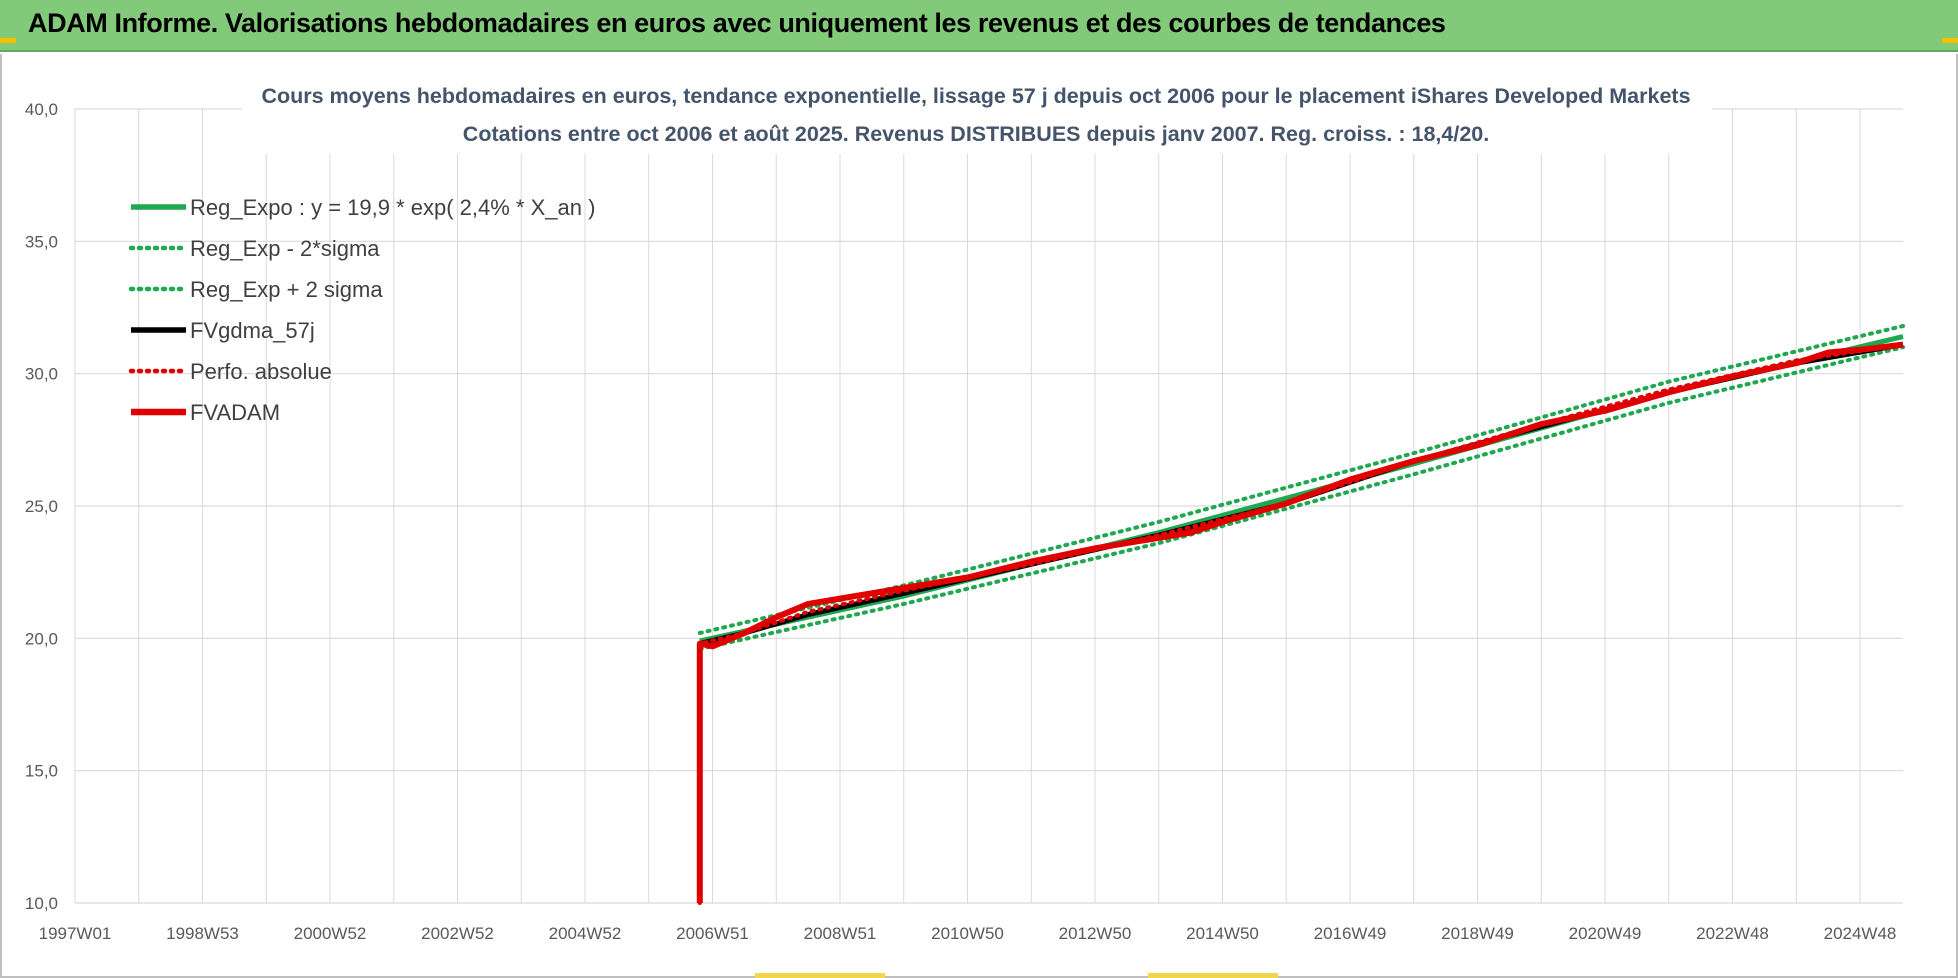  What do you see at coordinates (235, 412) in the screenshot?
I see `legend-label: FVADAM` at bounding box center [235, 412].